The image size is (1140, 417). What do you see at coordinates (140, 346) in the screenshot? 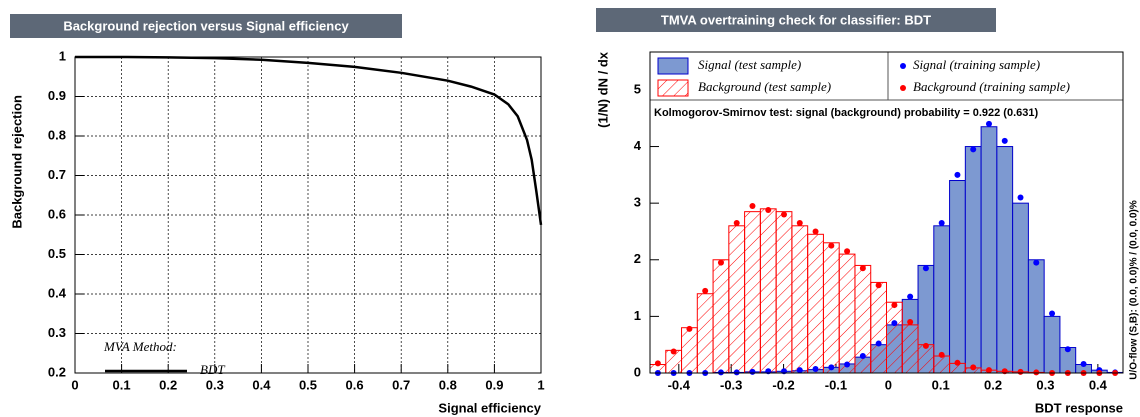
I see `legend-title: MVA Method:` at bounding box center [140, 346].